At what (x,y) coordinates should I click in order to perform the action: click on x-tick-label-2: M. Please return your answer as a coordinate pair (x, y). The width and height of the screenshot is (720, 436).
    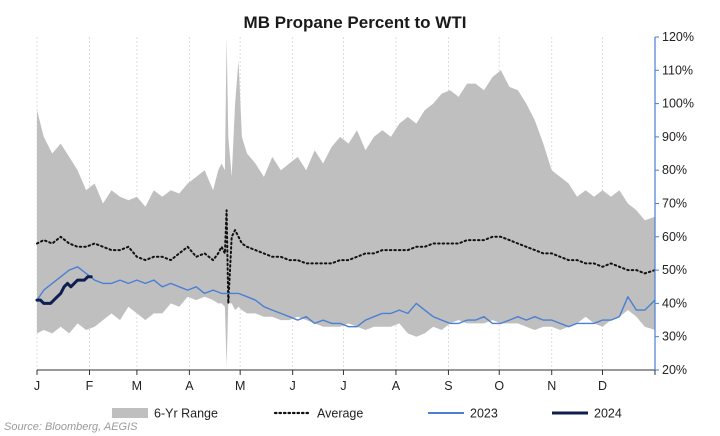
    Looking at the image, I should click on (137, 386).